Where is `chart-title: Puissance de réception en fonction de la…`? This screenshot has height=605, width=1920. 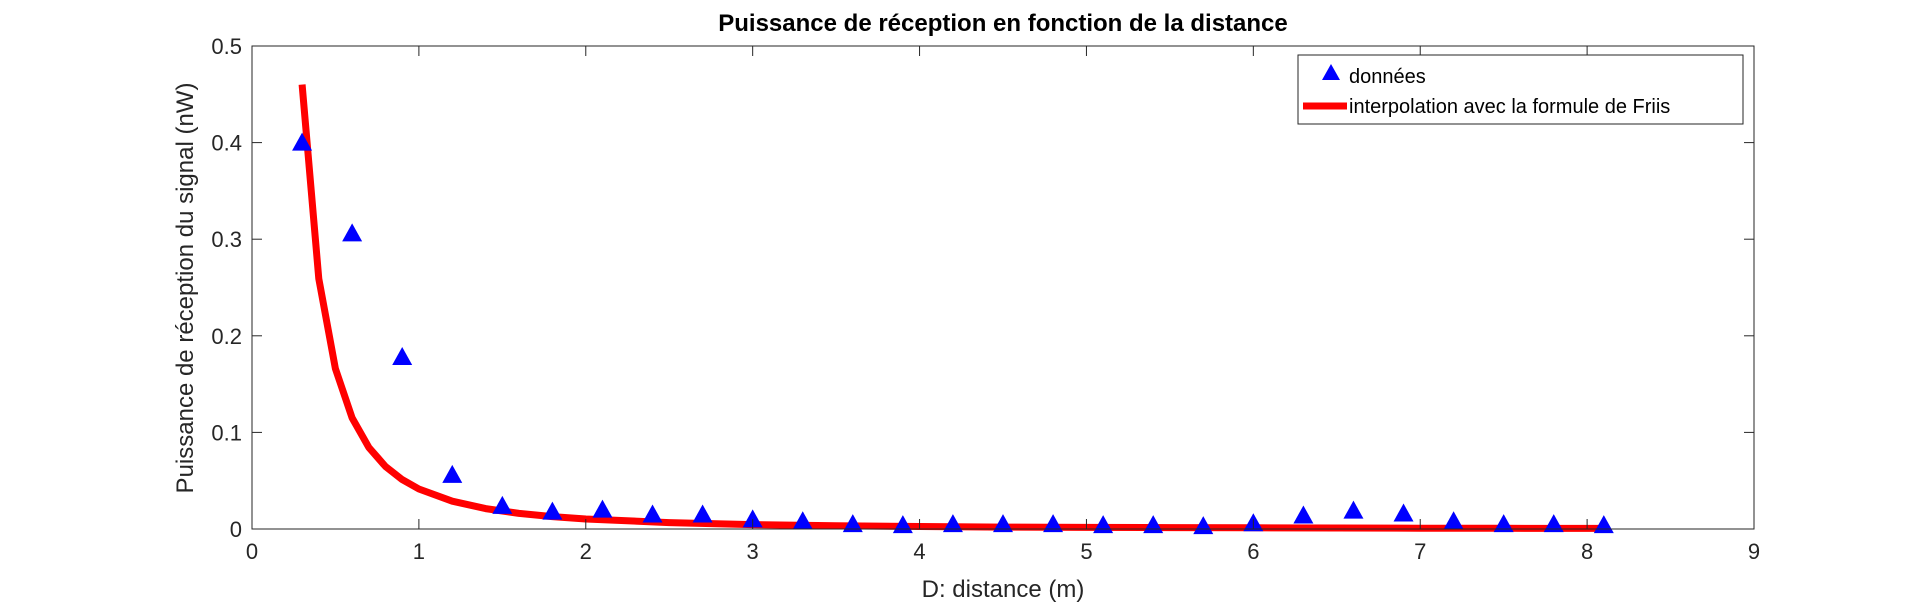
chart-title: Puissance de réception en fonction de la… is located at coordinates (1002, 23).